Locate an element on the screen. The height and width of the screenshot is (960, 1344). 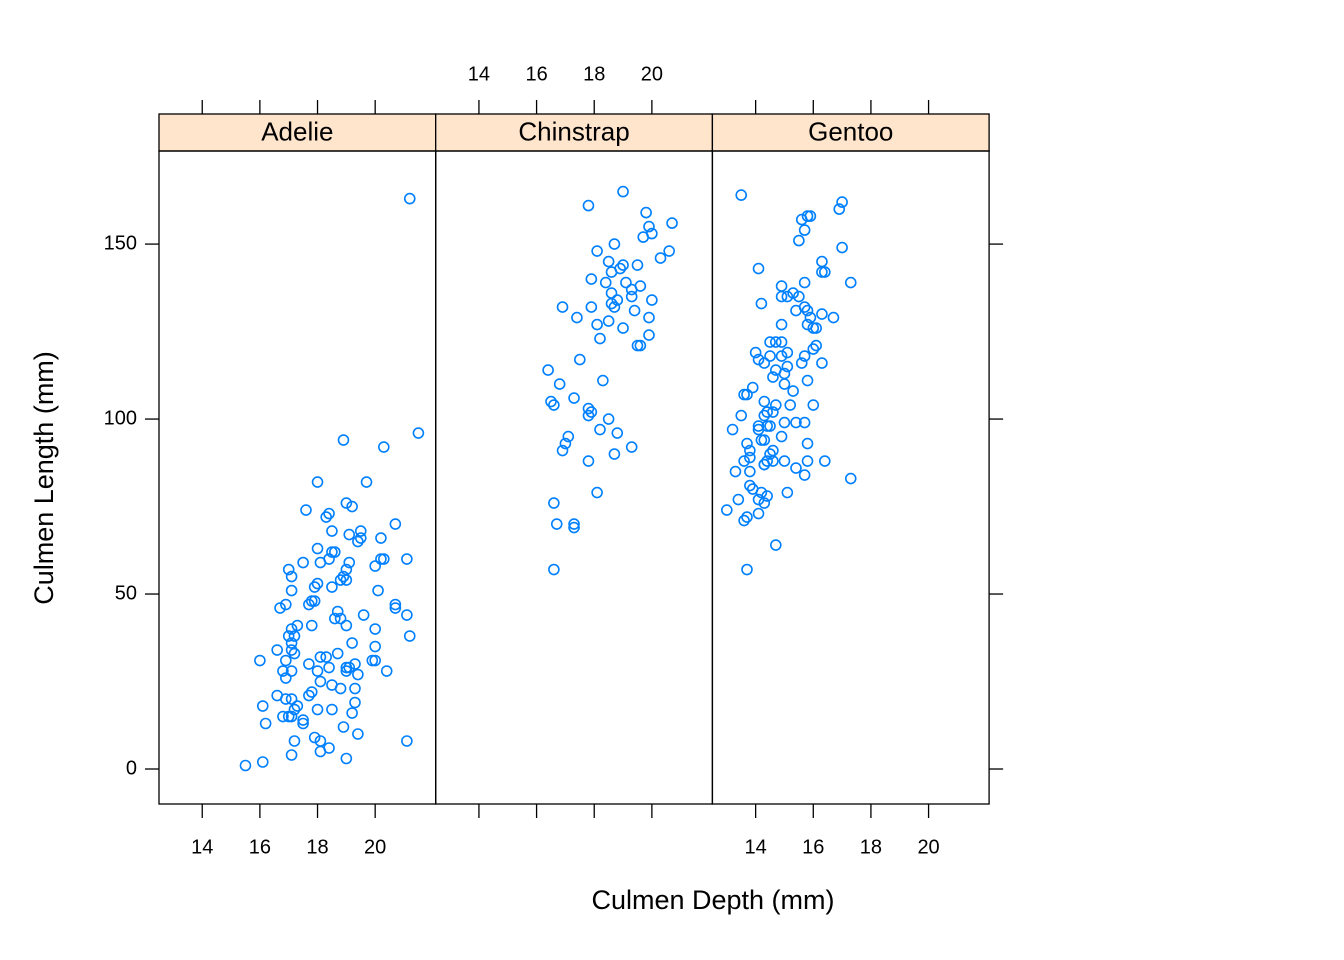
strip-label: Chinstrap is located at coordinates (573, 131).